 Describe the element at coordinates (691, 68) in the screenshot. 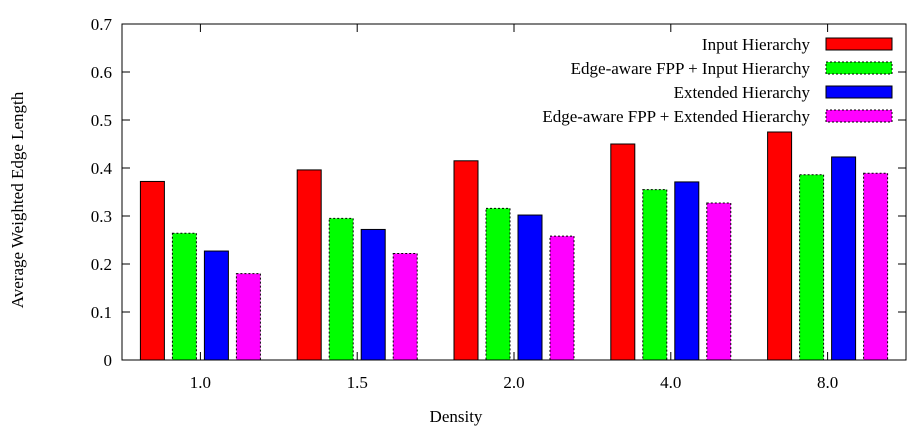

I see `legend-label-1: Edge-aware FPP + Input Hierarchy` at that location.